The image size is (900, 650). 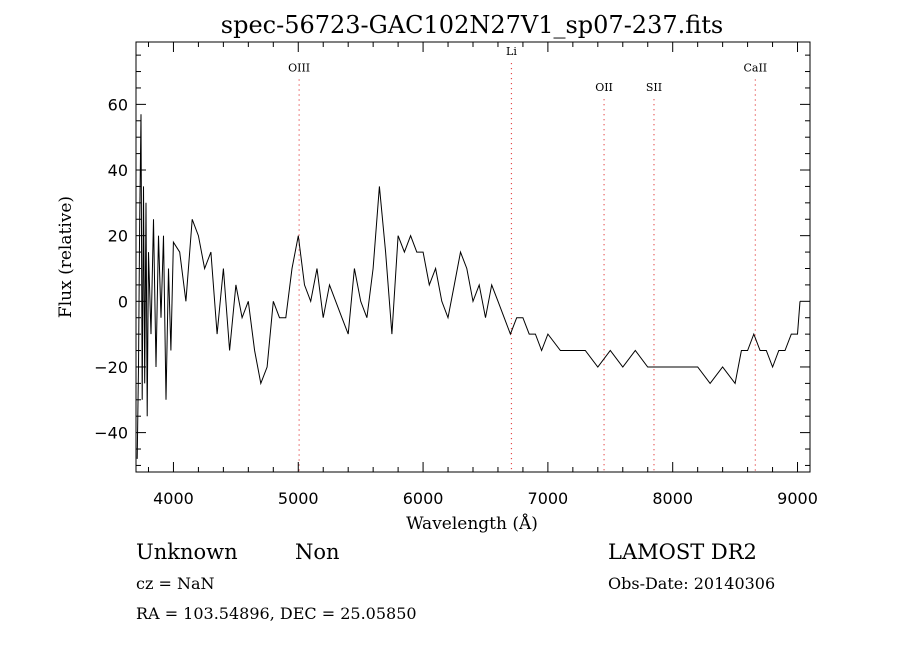 What do you see at coordinates (691, 583) in the screenshot?
I see `obs-date: Obs-Date: 20140306` at bounding box center [691, 583].